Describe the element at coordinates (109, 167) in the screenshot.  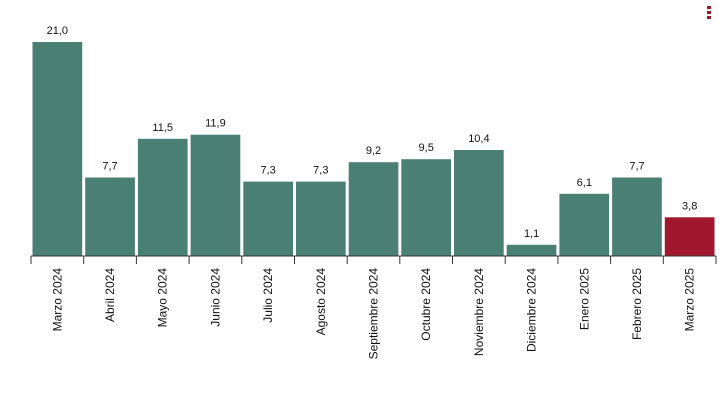
I see `data-label-2: 7,7` at that location.